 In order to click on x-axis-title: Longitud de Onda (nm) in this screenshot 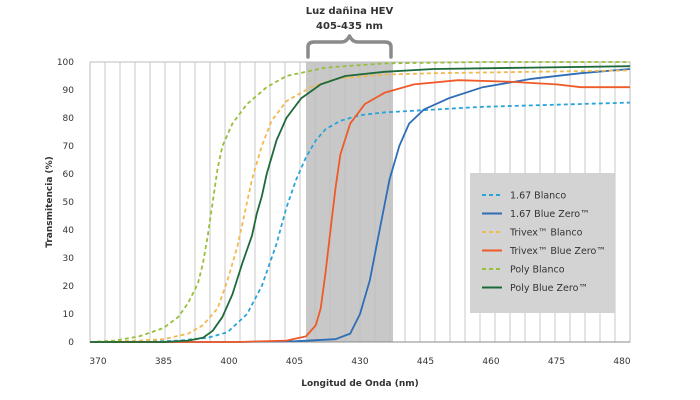, I will do `click(360, 384)`.